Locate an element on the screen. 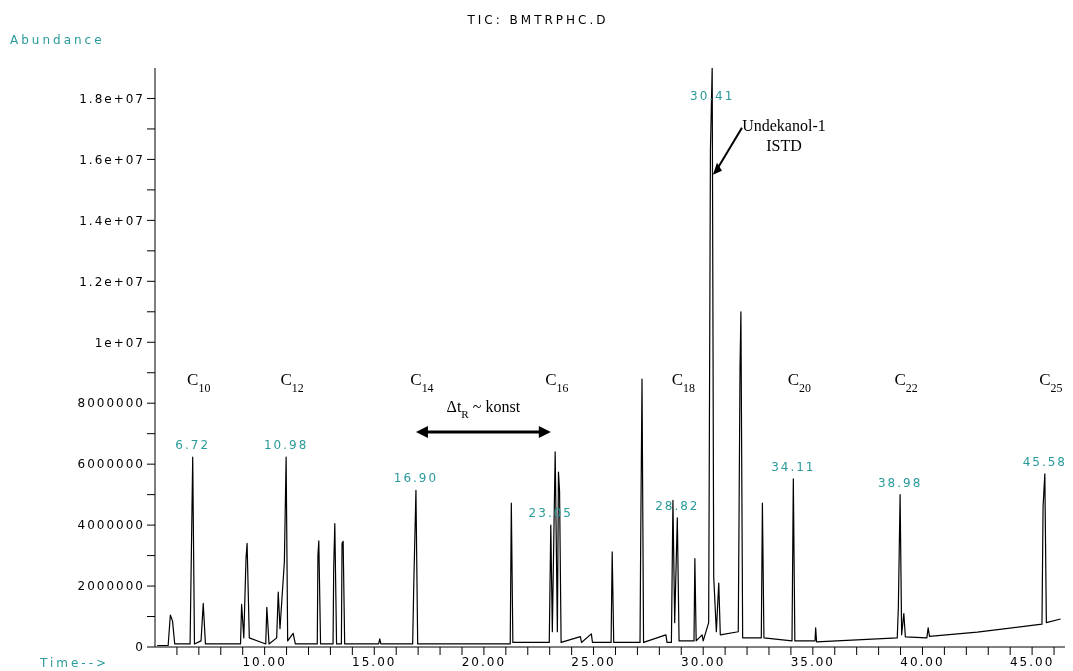 The image size is (1073, 671). y-tick-label: 1.2e+07 is located at coordinates (112, 281).